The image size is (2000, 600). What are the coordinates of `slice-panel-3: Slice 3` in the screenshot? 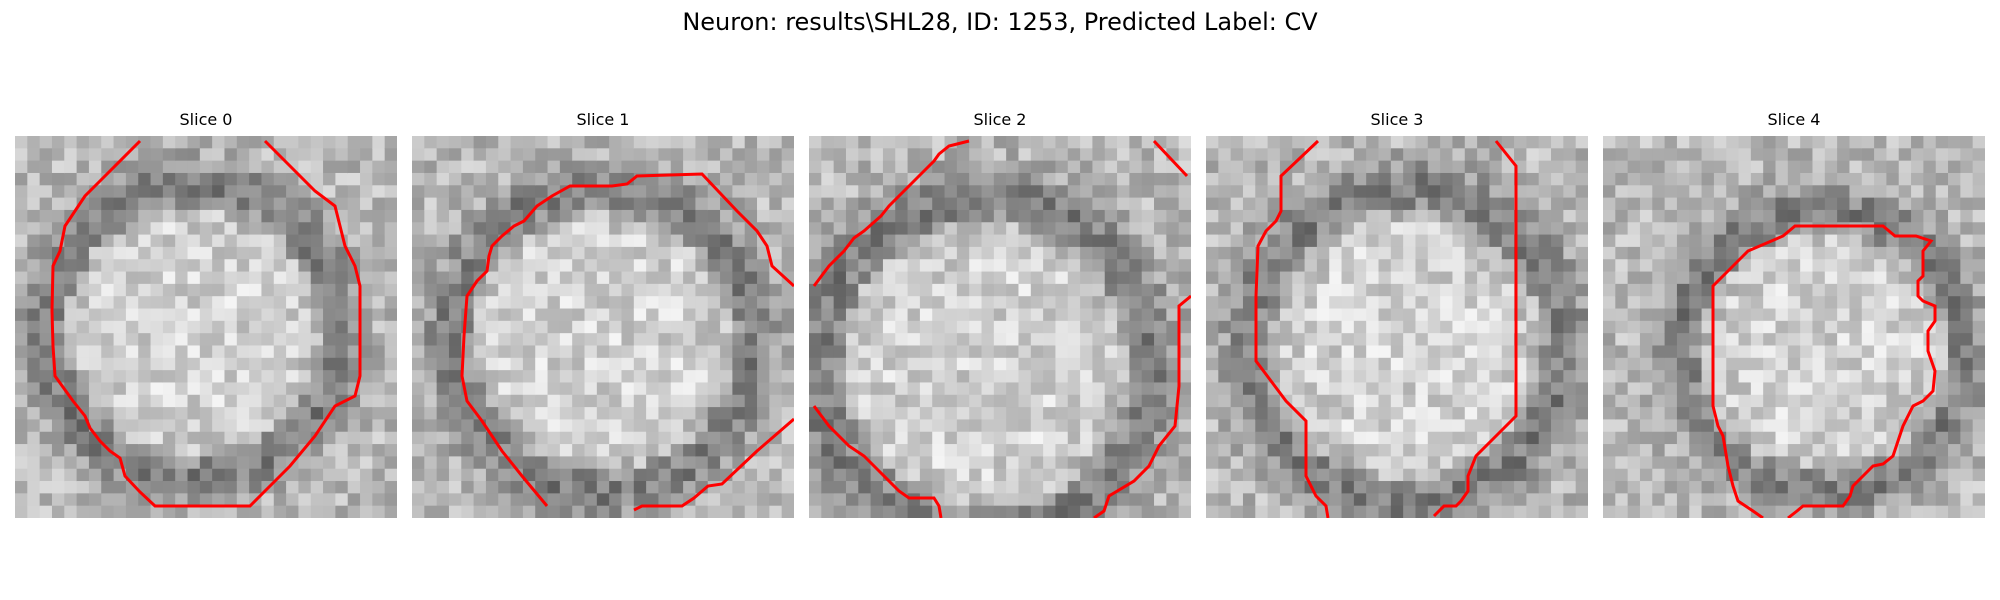 It's located at (1397, 314).